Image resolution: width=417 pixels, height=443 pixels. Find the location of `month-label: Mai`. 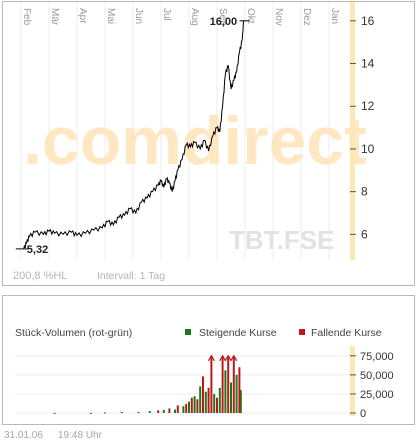

month-label: Mai is located at coordinates (110, 16).